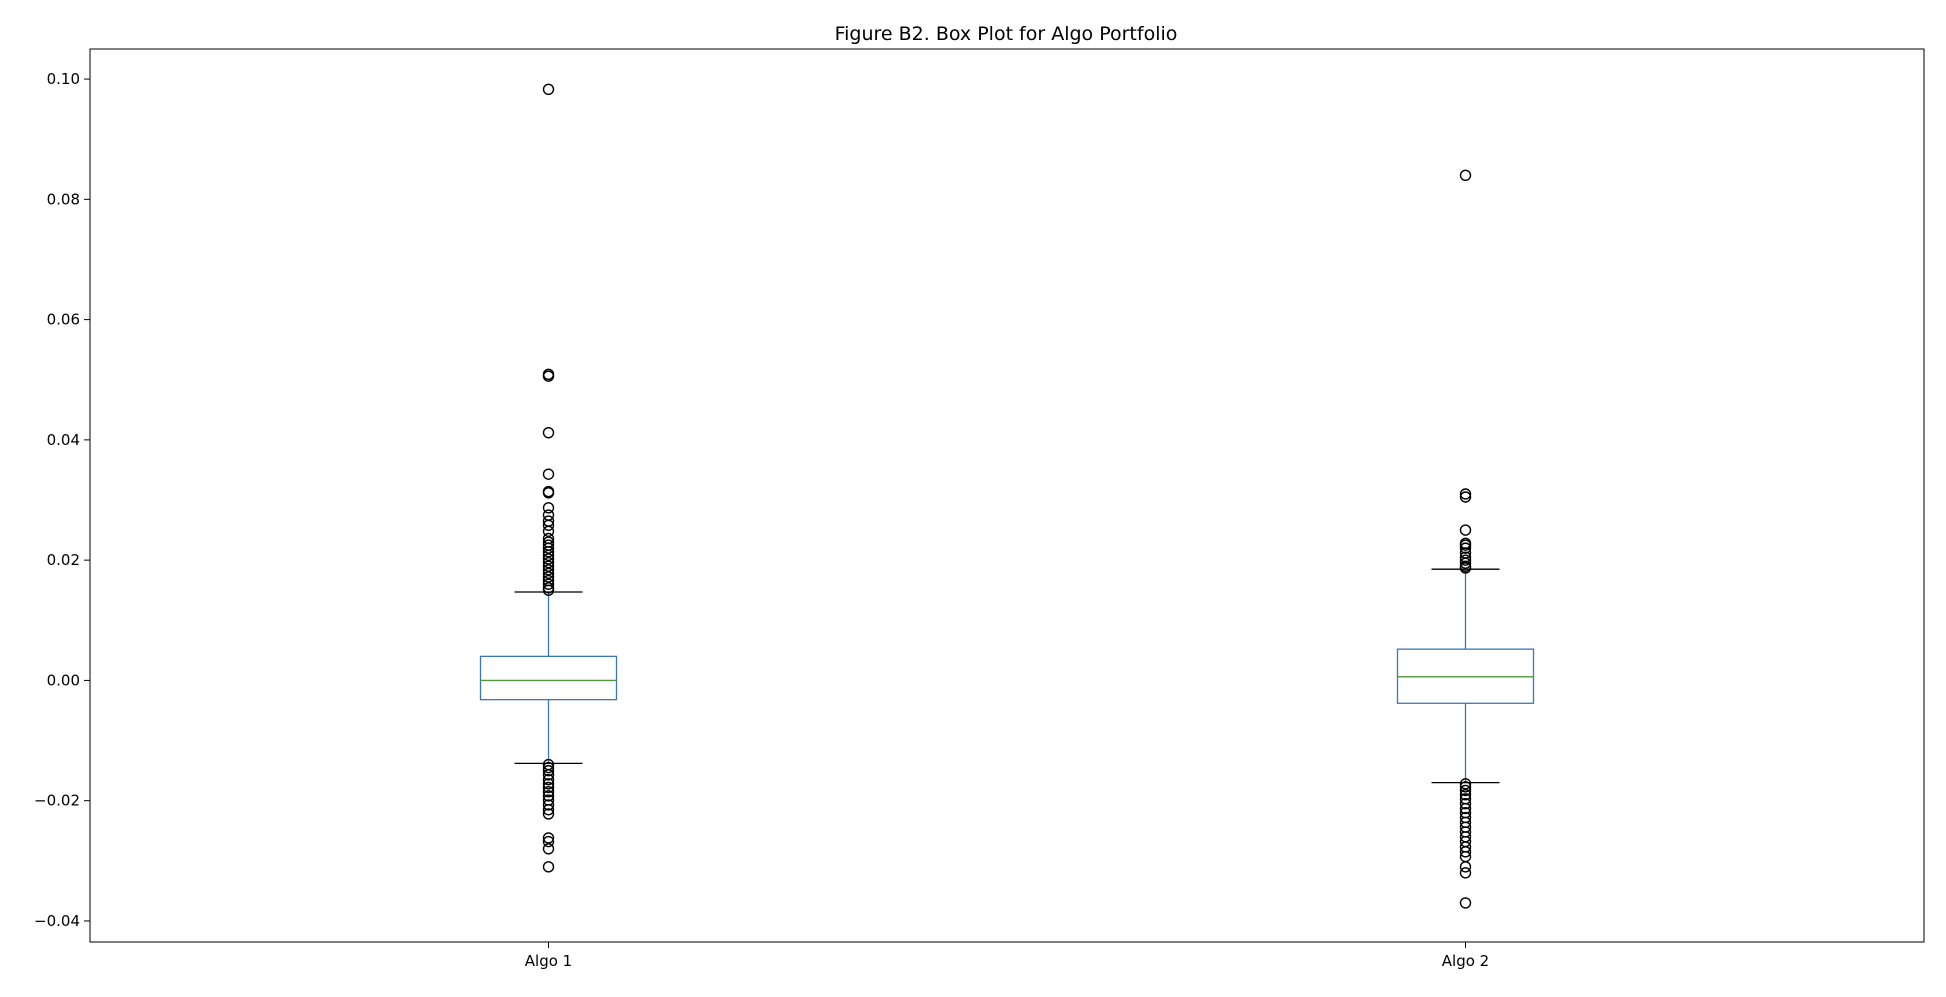 The height and width of the screenshot is (997, 1946). What do you see at coordinates (63, 440) in the screenshot?
I see `y-tick-label: 0.04` at bounding box center [63, 440].